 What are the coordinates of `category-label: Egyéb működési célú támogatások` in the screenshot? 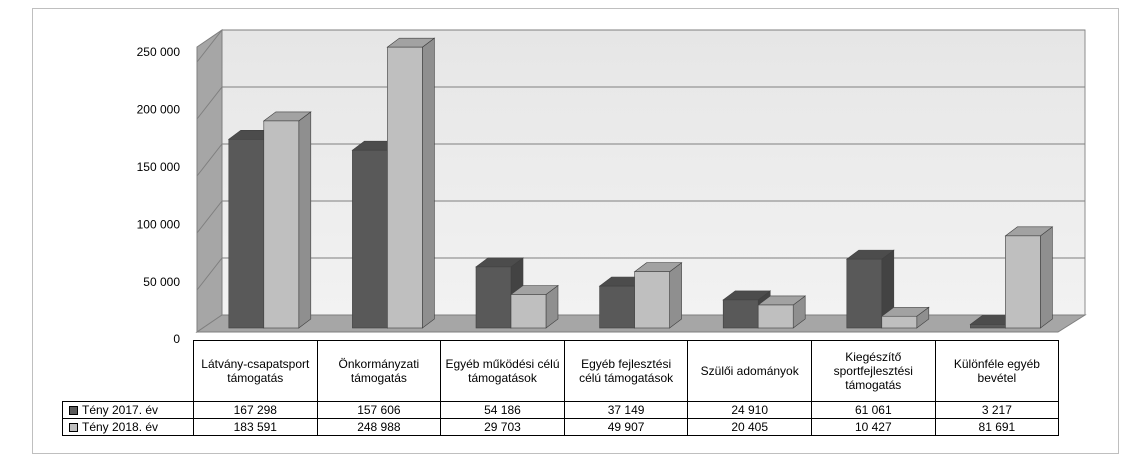 It's located at (502, 371).